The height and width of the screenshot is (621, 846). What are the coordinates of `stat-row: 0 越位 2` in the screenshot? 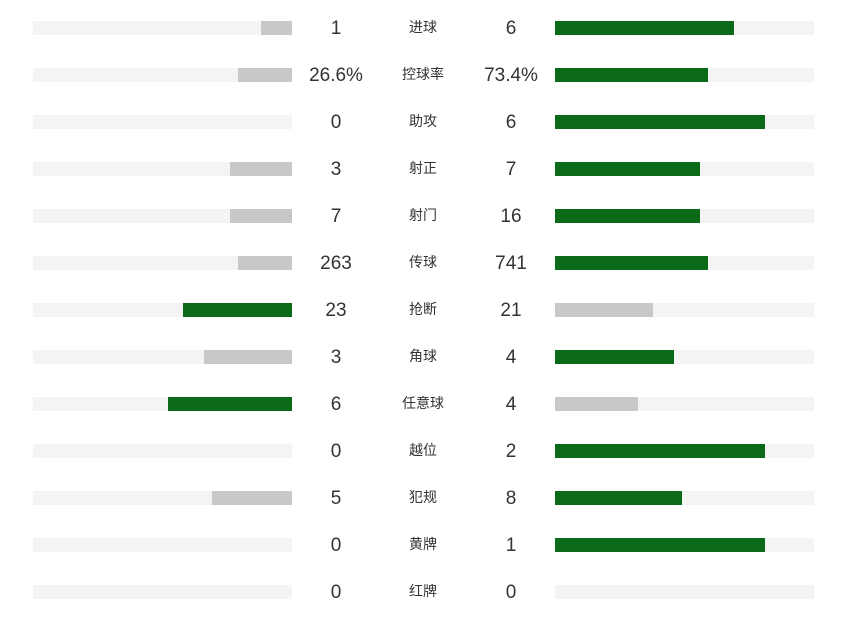 It's located at (423, 451).